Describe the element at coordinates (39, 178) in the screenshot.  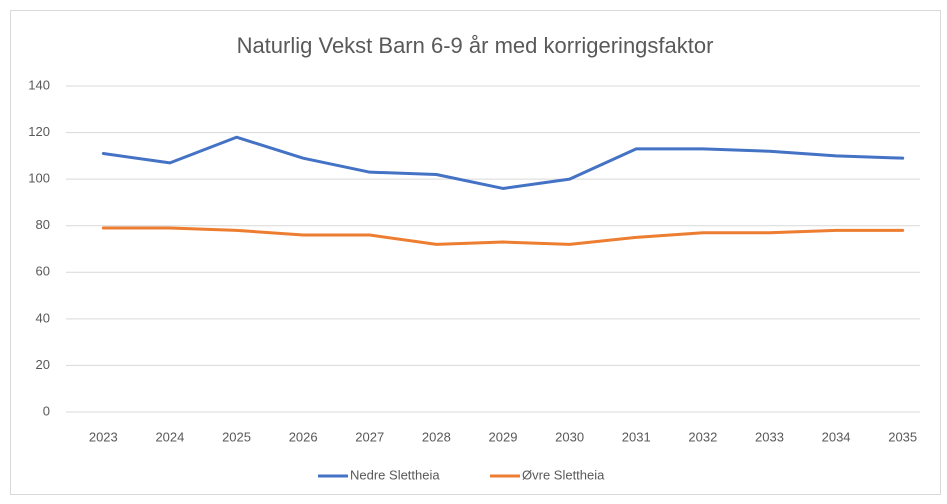
I see `y-tick-label: 100` at that location.